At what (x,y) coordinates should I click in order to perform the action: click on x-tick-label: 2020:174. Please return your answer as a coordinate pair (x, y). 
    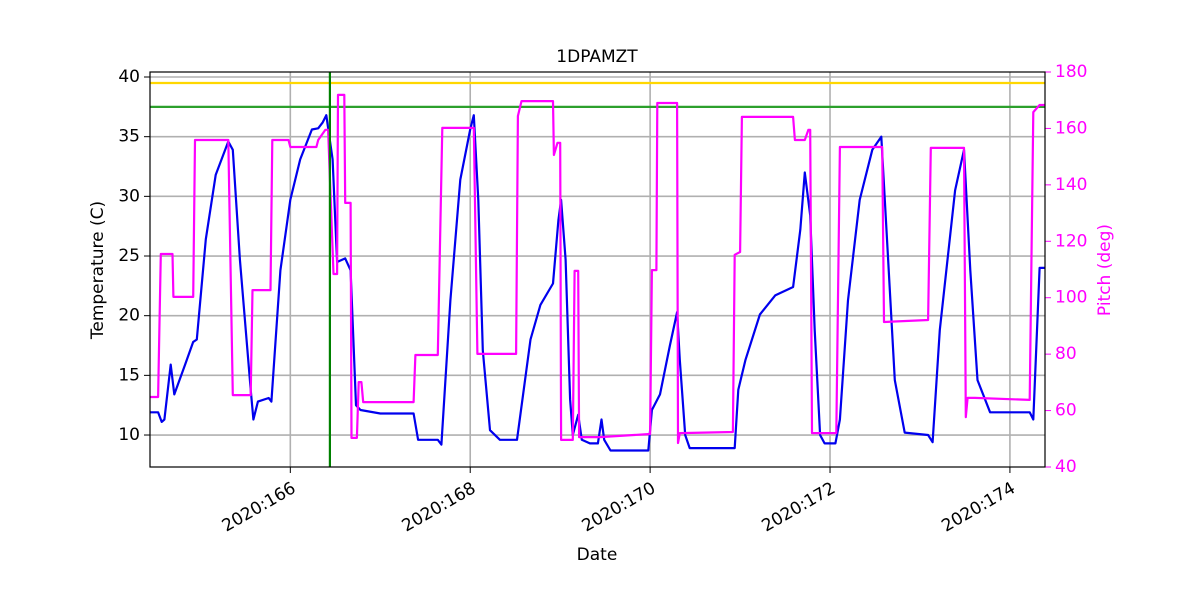
    Looking at the image, I should click on (978, 507).